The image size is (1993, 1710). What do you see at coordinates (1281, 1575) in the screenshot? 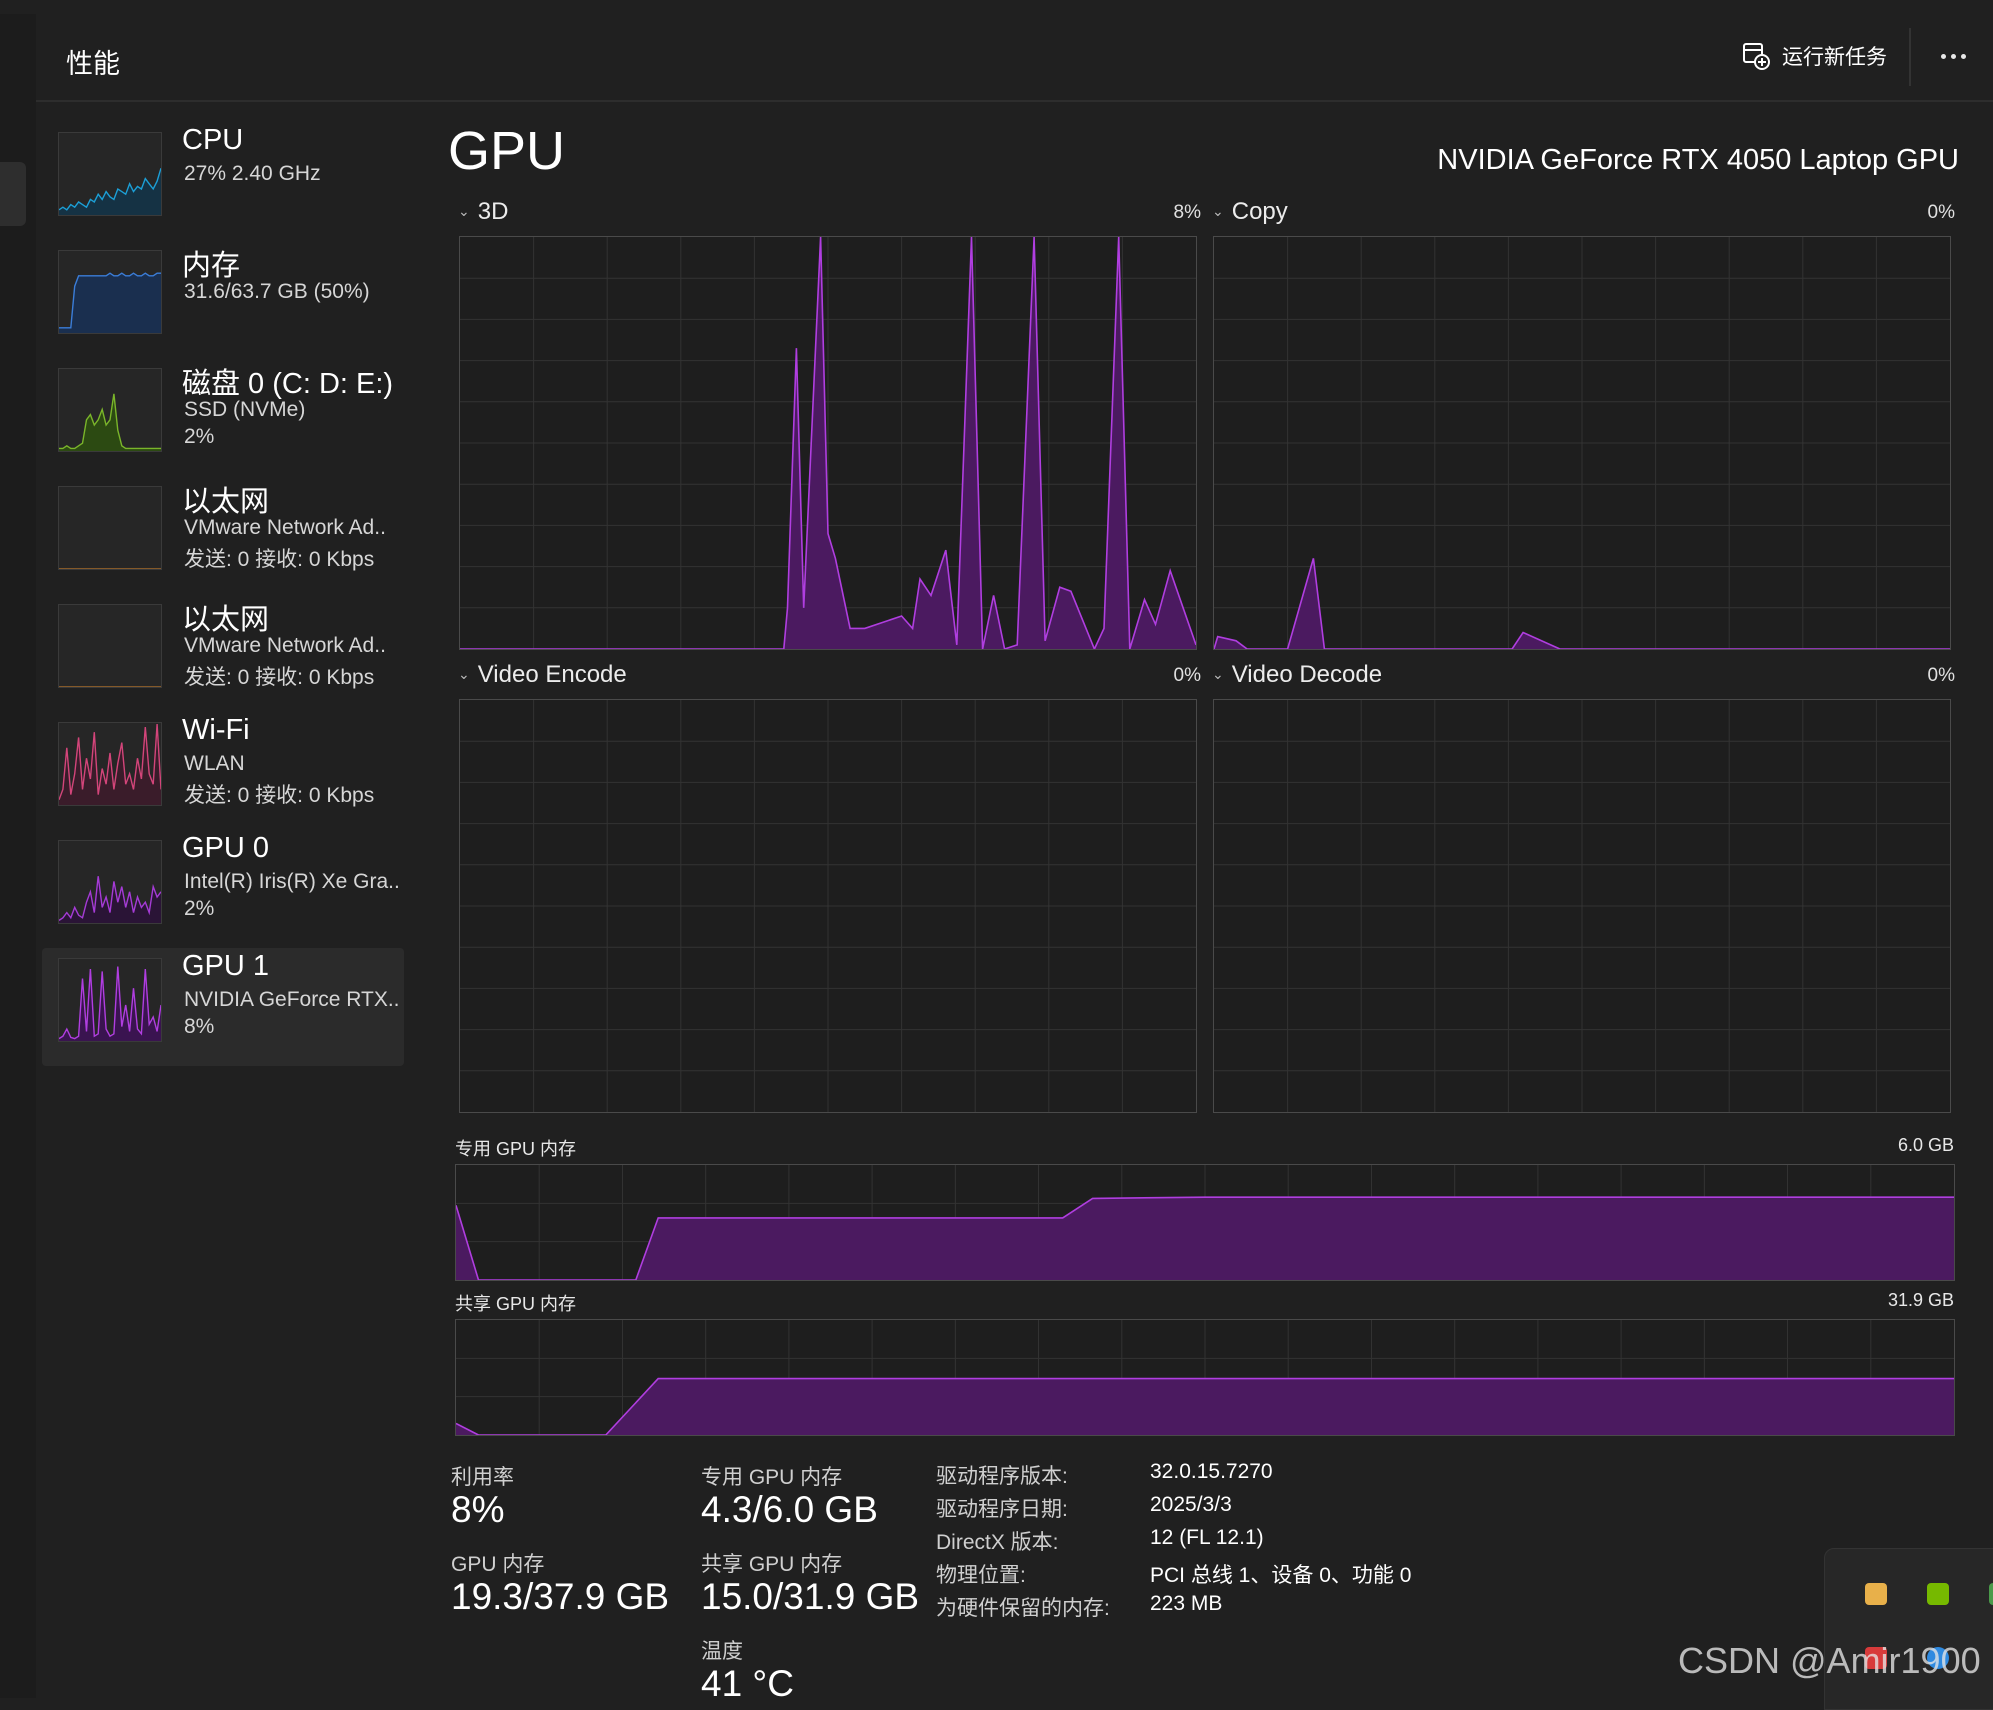
I see `physical-location-value: PCI 总线 1、设备 0、功能 0` at bounding box center [1281, 1575].